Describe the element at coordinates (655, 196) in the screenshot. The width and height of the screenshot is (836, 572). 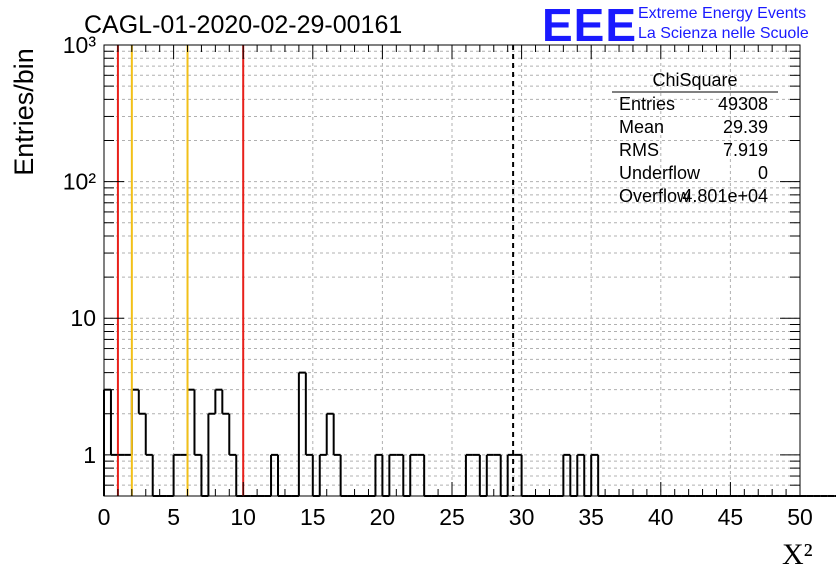
I see `stats-label: Overflow` at that location.